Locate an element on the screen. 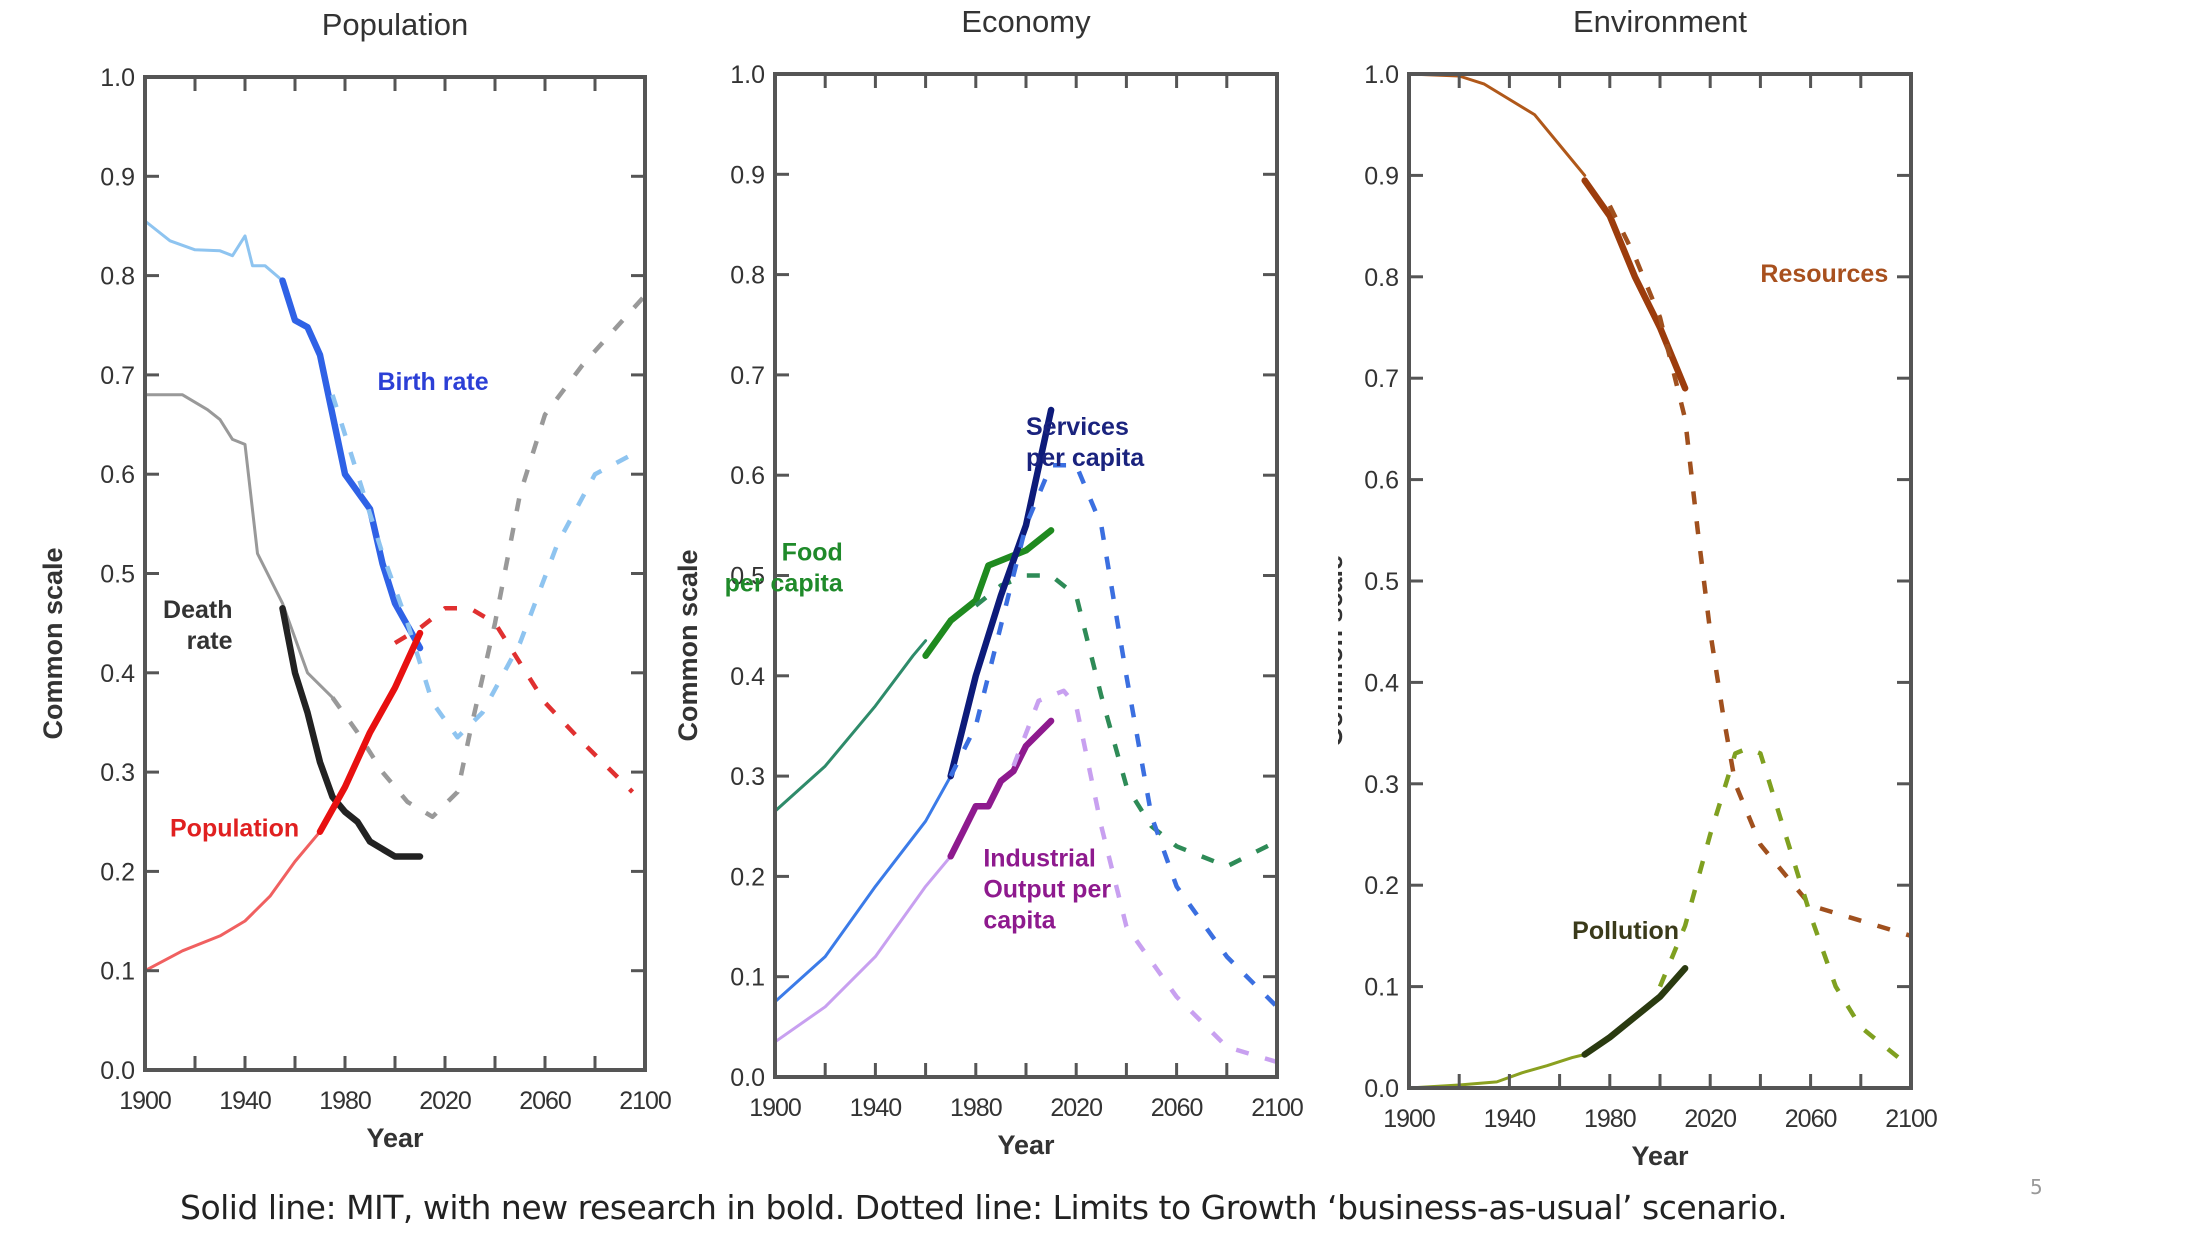  resources-mit-line is located at coordinates (1498, 124).